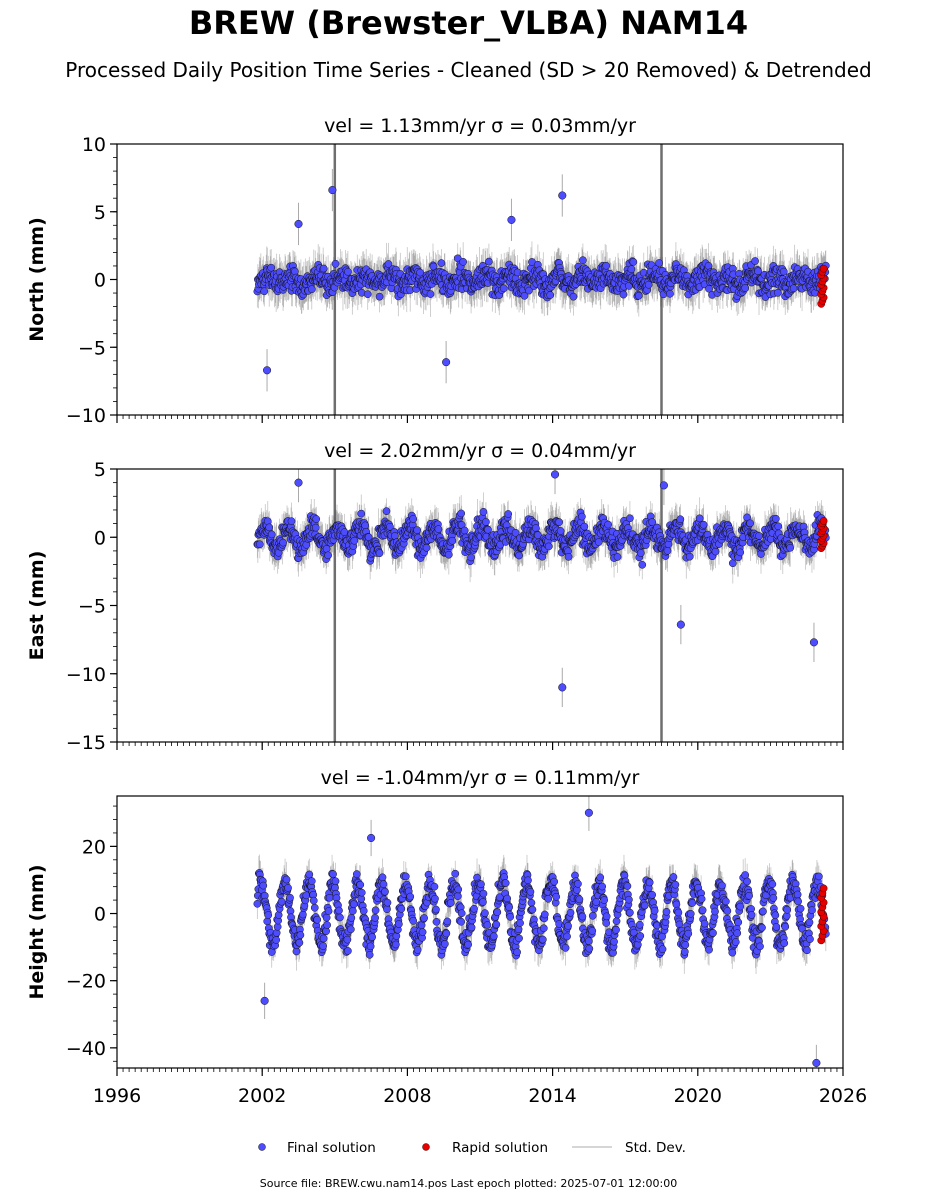  What do you see at coordinates (86, 416) in the screenshot?
I see `y-tick-label: −10` at bounding box center [86, 416].